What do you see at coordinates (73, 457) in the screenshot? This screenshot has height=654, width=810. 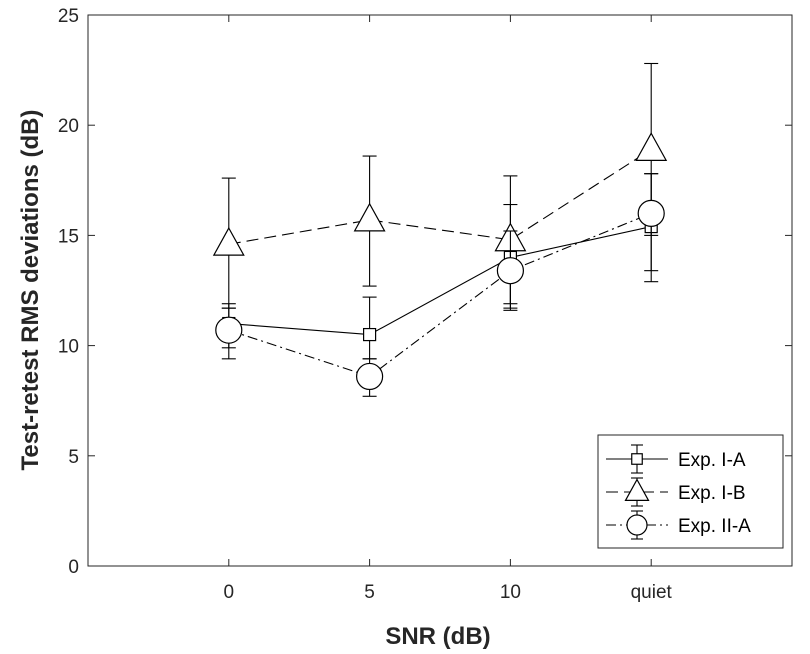 I see `y-tick-label: 5` at bounding box center [73, 457].